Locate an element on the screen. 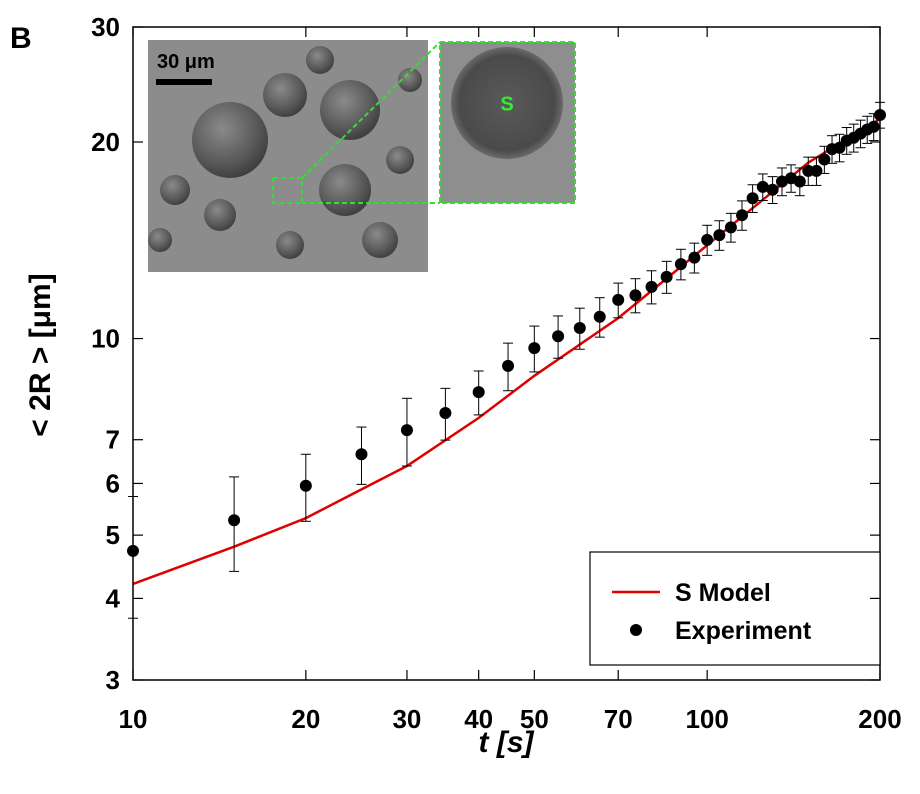 Image resolution: width=920 pixels, height=794 pixels. droplet-label: S is located at coordinates (506, 104).